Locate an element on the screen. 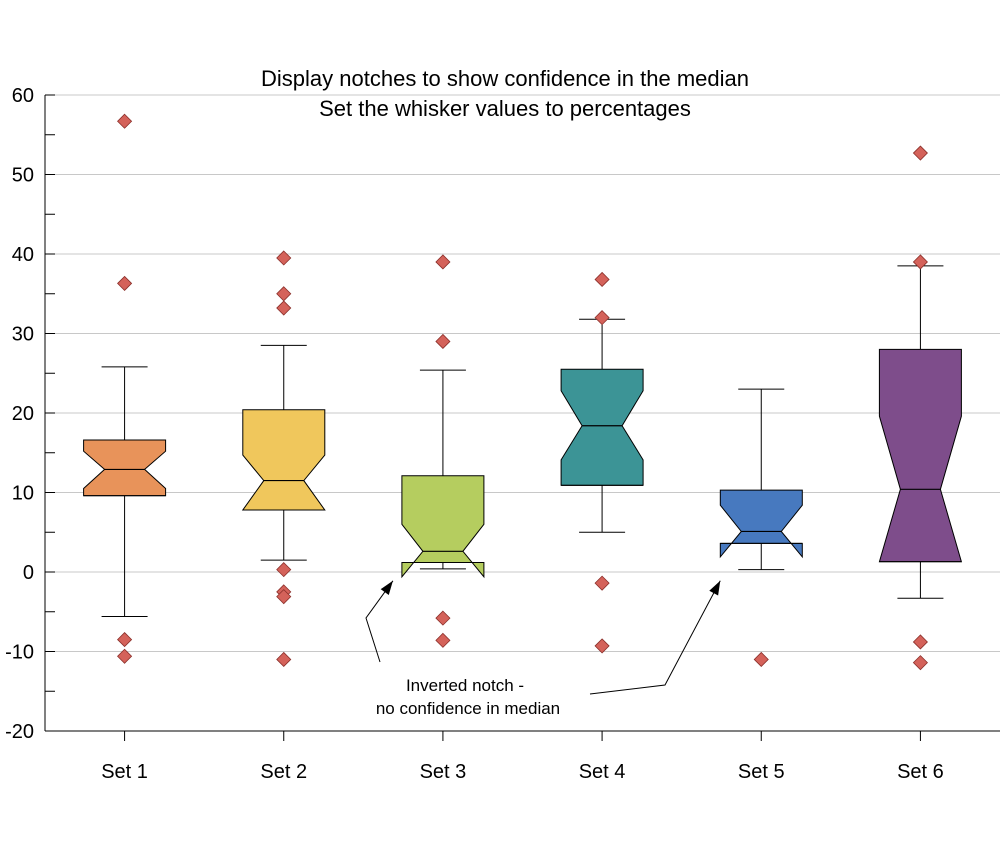 The height and width of the screenshot is (848, 1000). y-tick-label: 10 is located at coordinates (23, 494).